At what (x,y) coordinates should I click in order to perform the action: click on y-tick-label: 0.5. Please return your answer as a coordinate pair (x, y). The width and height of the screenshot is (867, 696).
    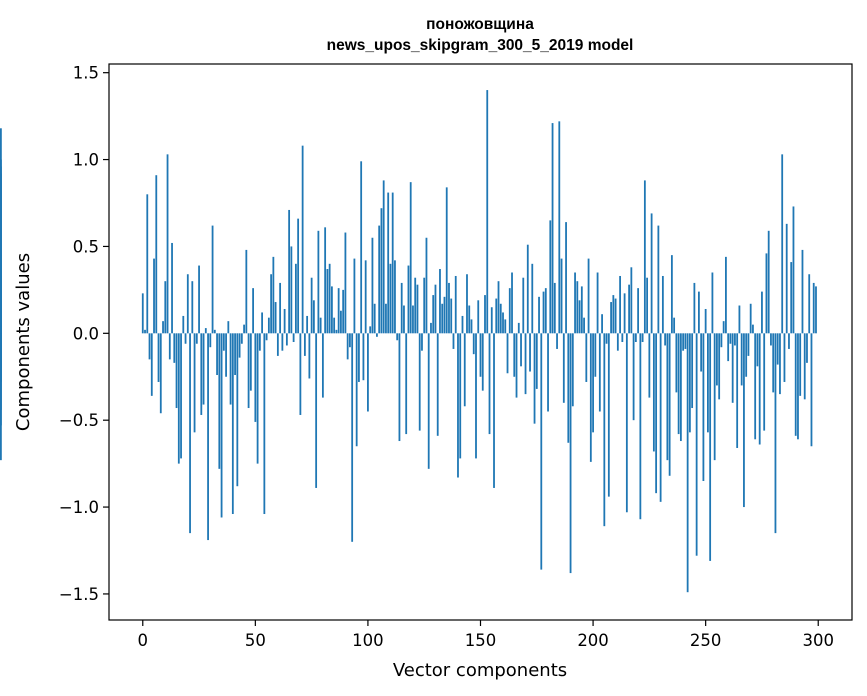
    Looking at the image, I should click on (86, 246).